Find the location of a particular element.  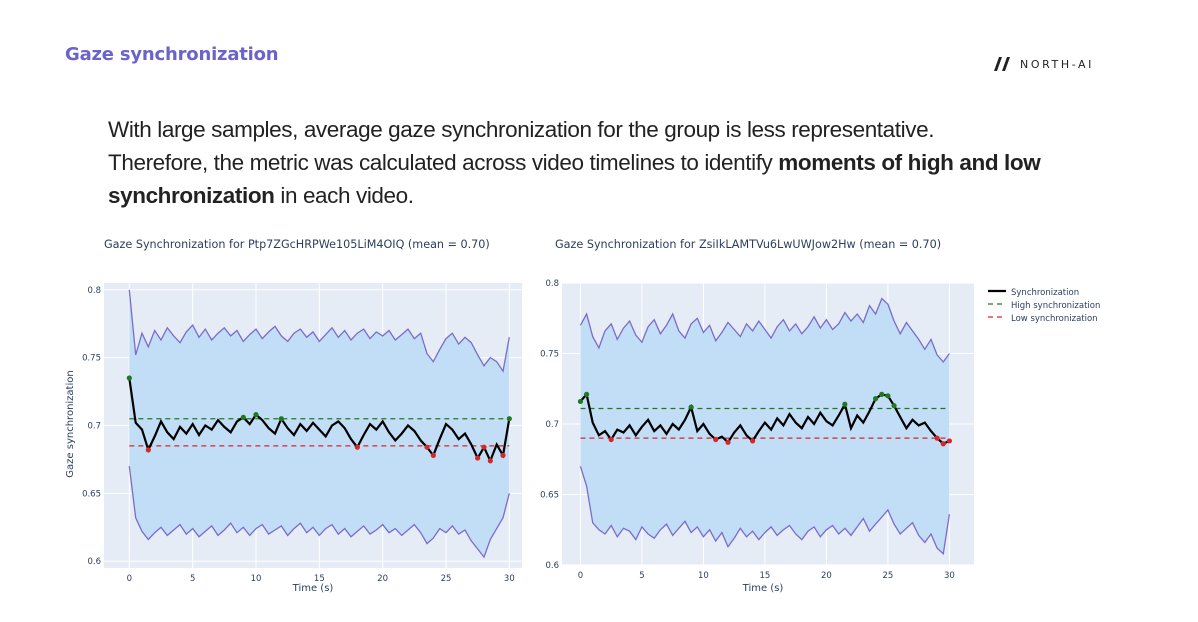

chart-2-ytick-label: 0.75 is located at coordinates (549, 355).